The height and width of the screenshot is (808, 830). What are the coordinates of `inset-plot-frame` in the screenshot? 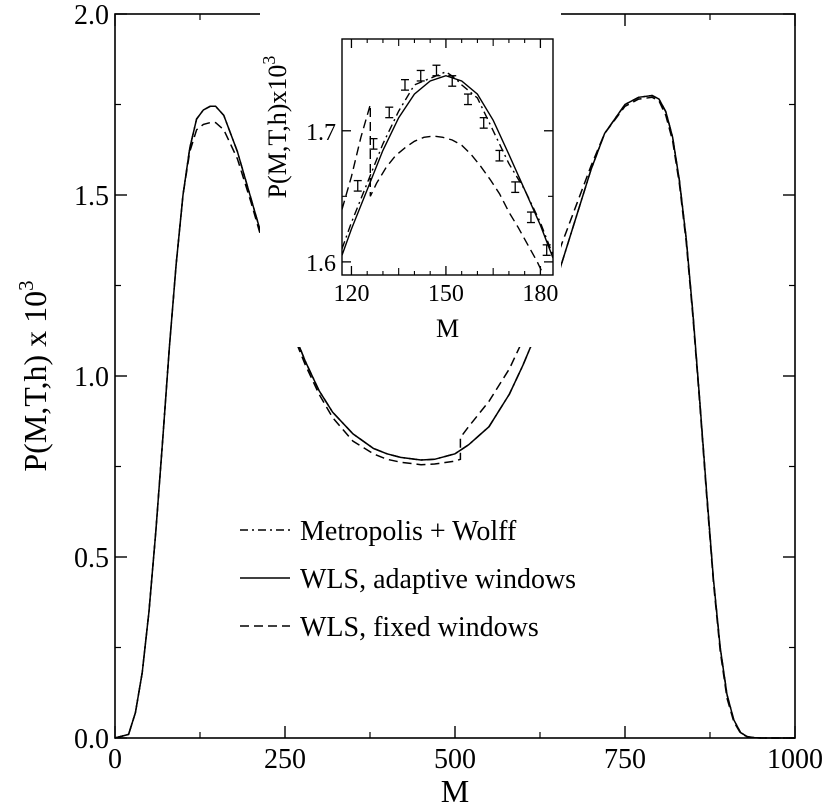 It's located at (447, 157).